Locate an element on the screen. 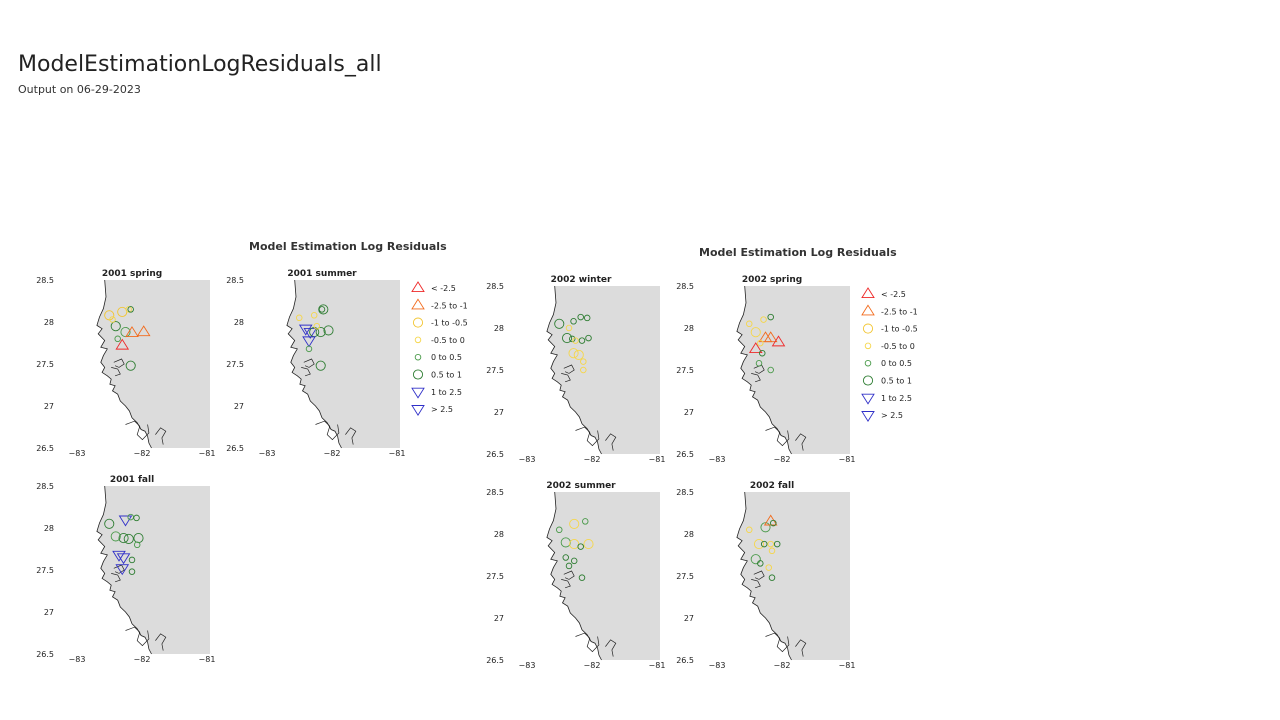 The image size is (1280, 720). legend-label-1-0: < -2.5 is located at coordinates (893, 294).